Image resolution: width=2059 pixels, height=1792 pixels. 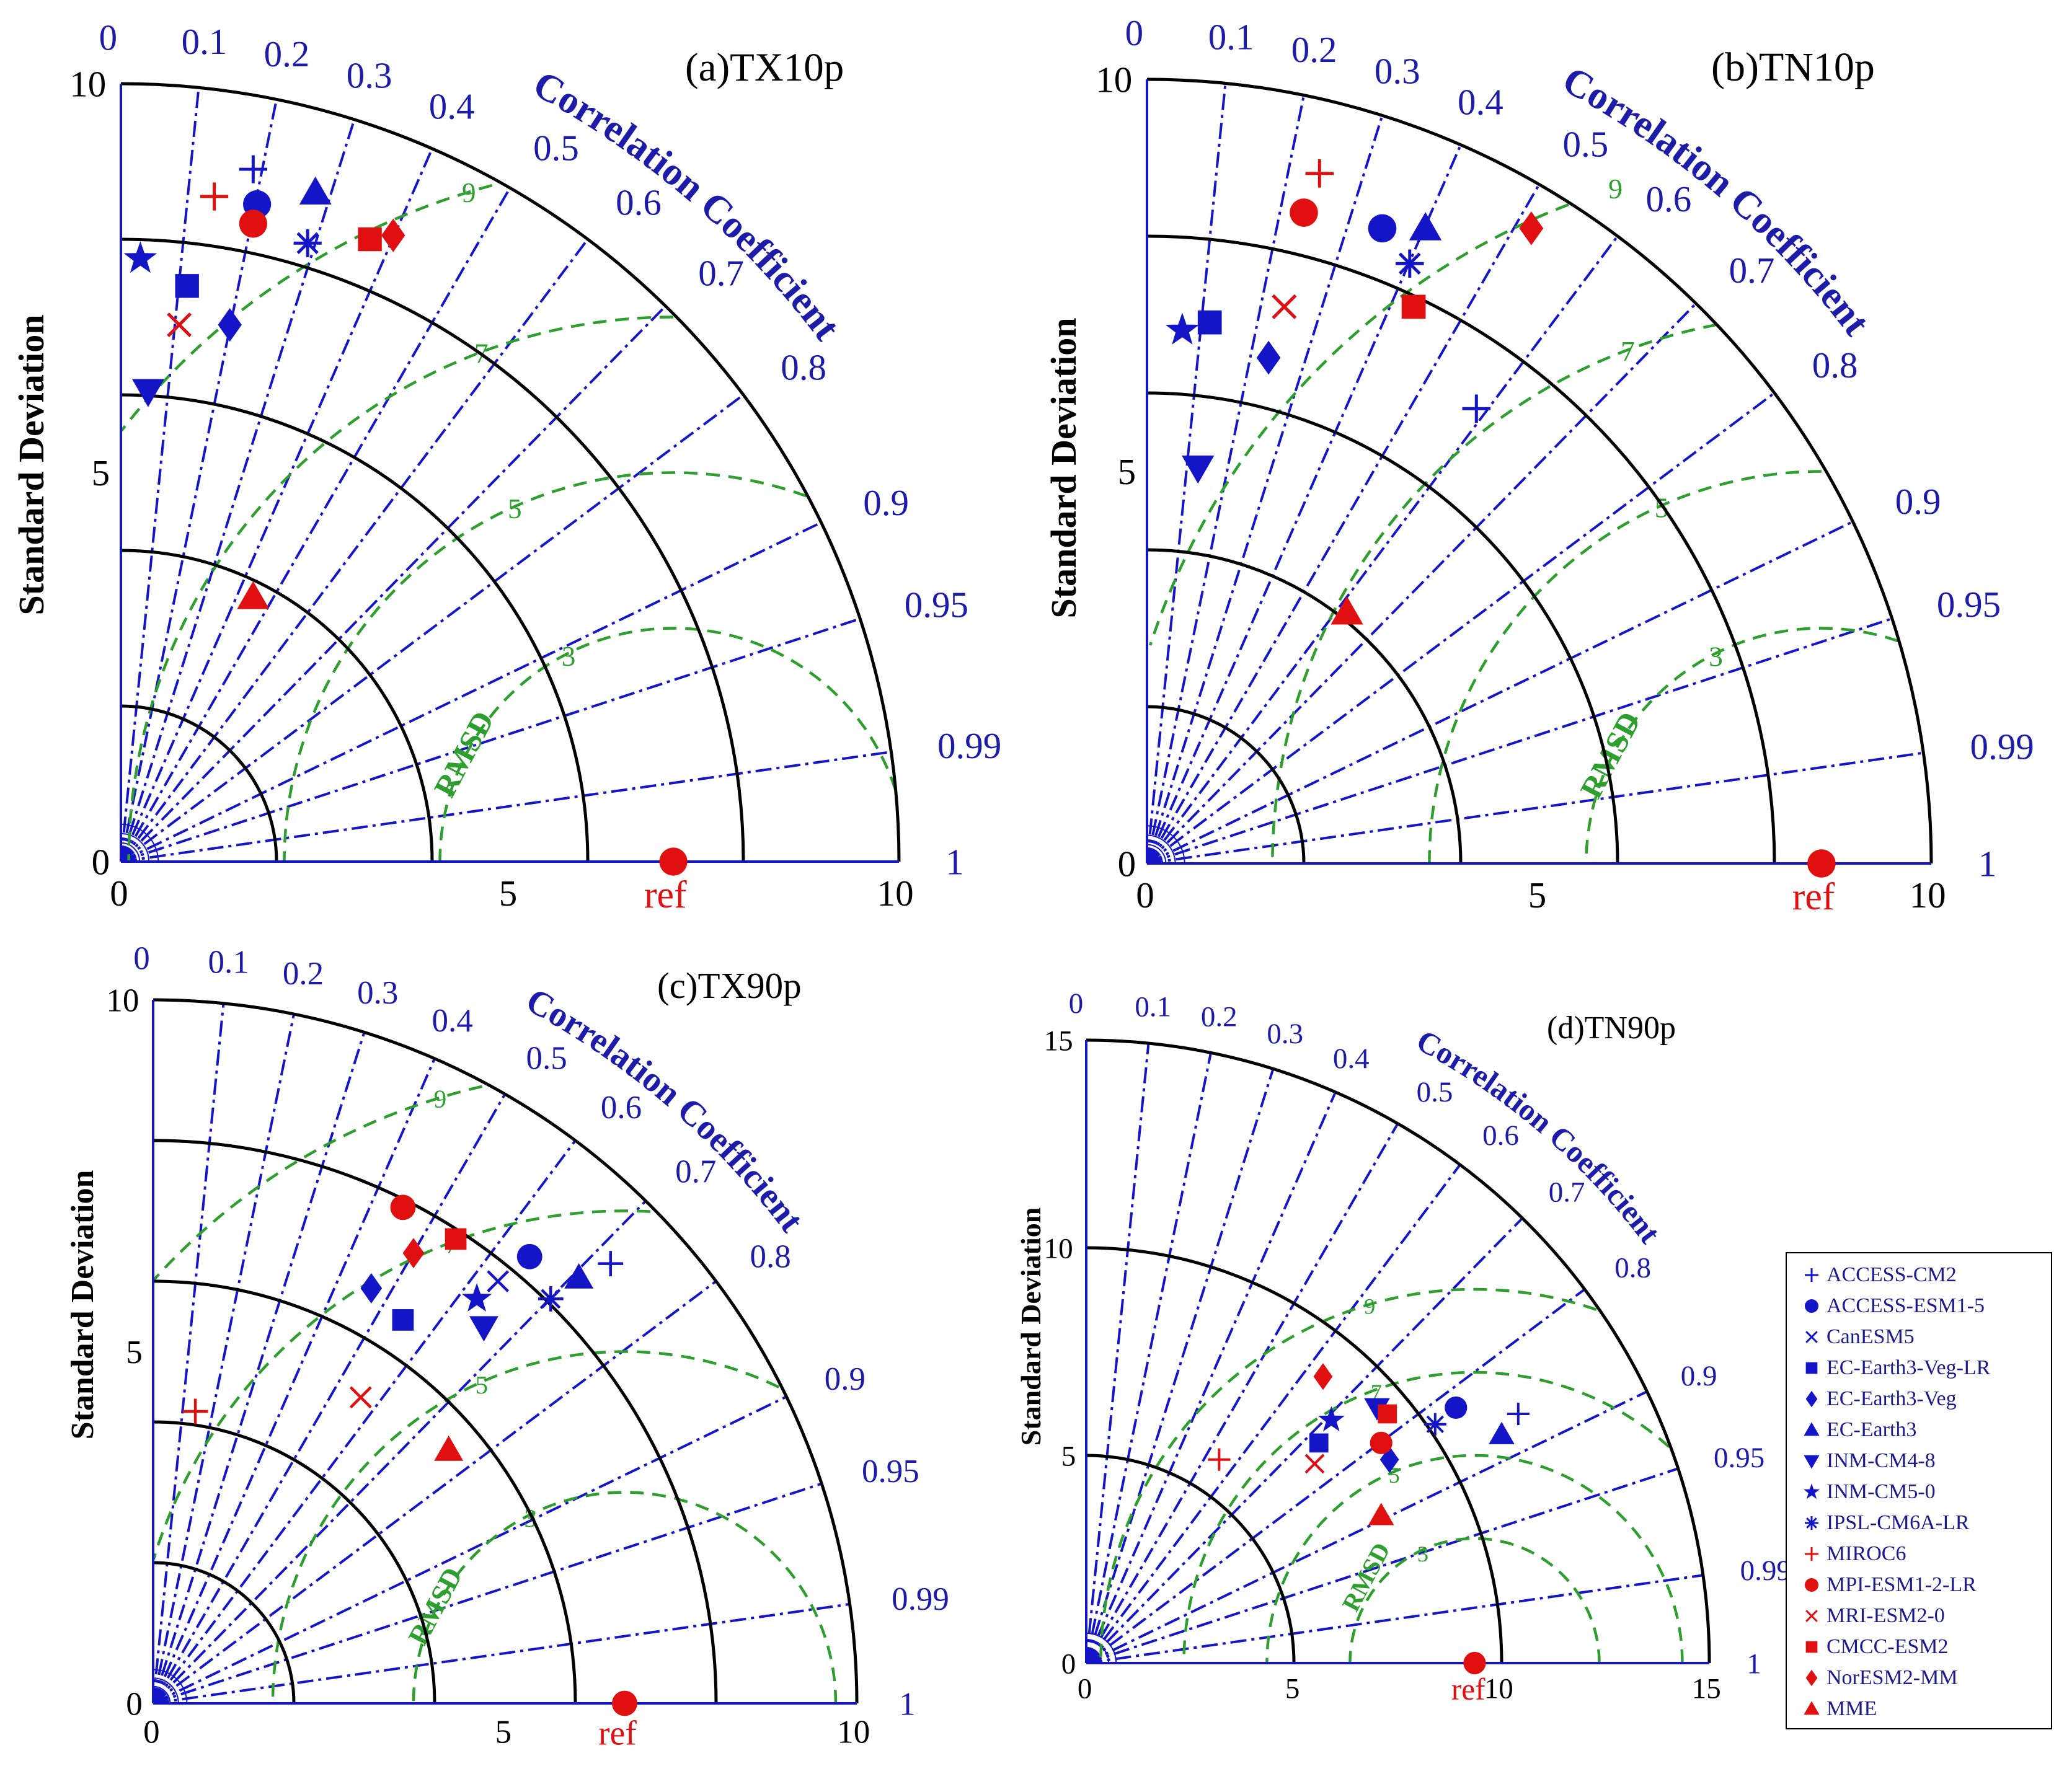 What do you see at coordinates (1924, 1399) in the screenshot?
I see `legend-item: EC-Earth3-Veg` at bounding box center [1924, 1399].